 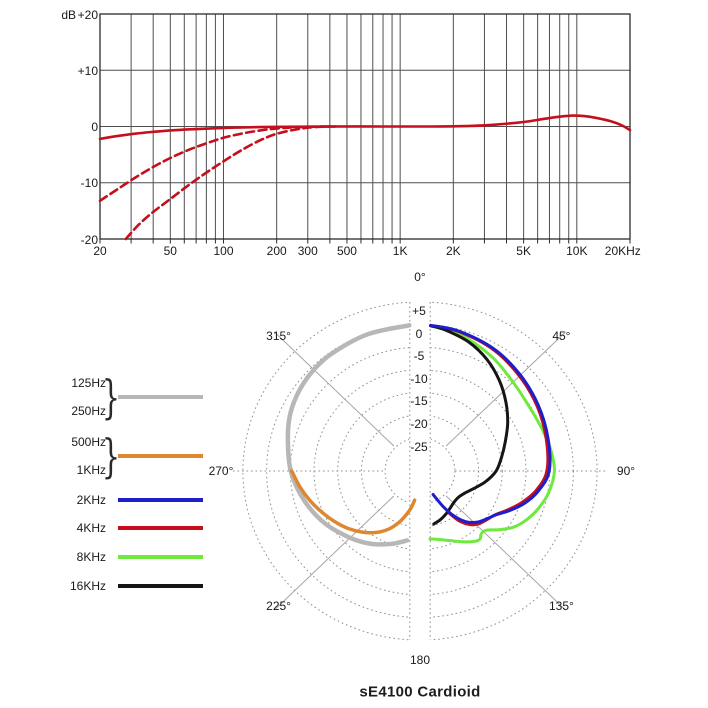 What do you see at coordinates (469, 425) in the screenshot?
I see `polar-curve-16KHz` at bounding box center [469, 425].